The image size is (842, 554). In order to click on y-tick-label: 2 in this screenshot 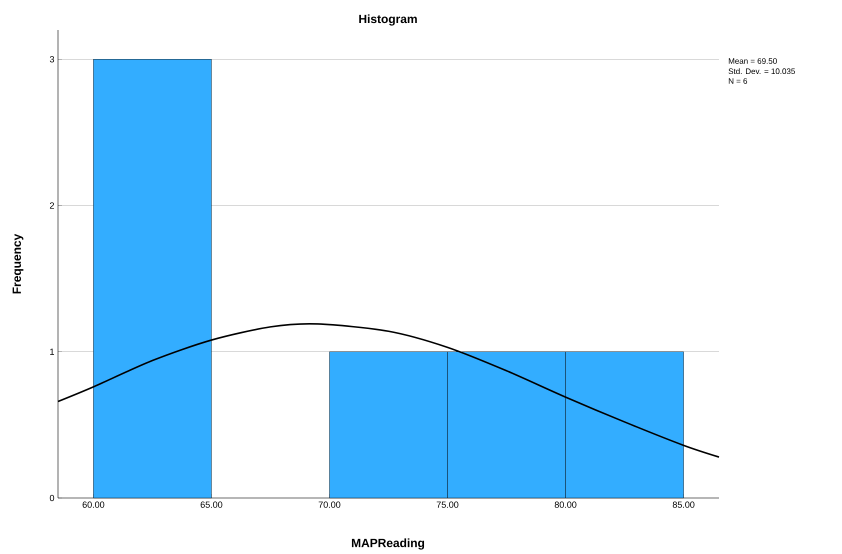, I will do `click(52, 205)`.